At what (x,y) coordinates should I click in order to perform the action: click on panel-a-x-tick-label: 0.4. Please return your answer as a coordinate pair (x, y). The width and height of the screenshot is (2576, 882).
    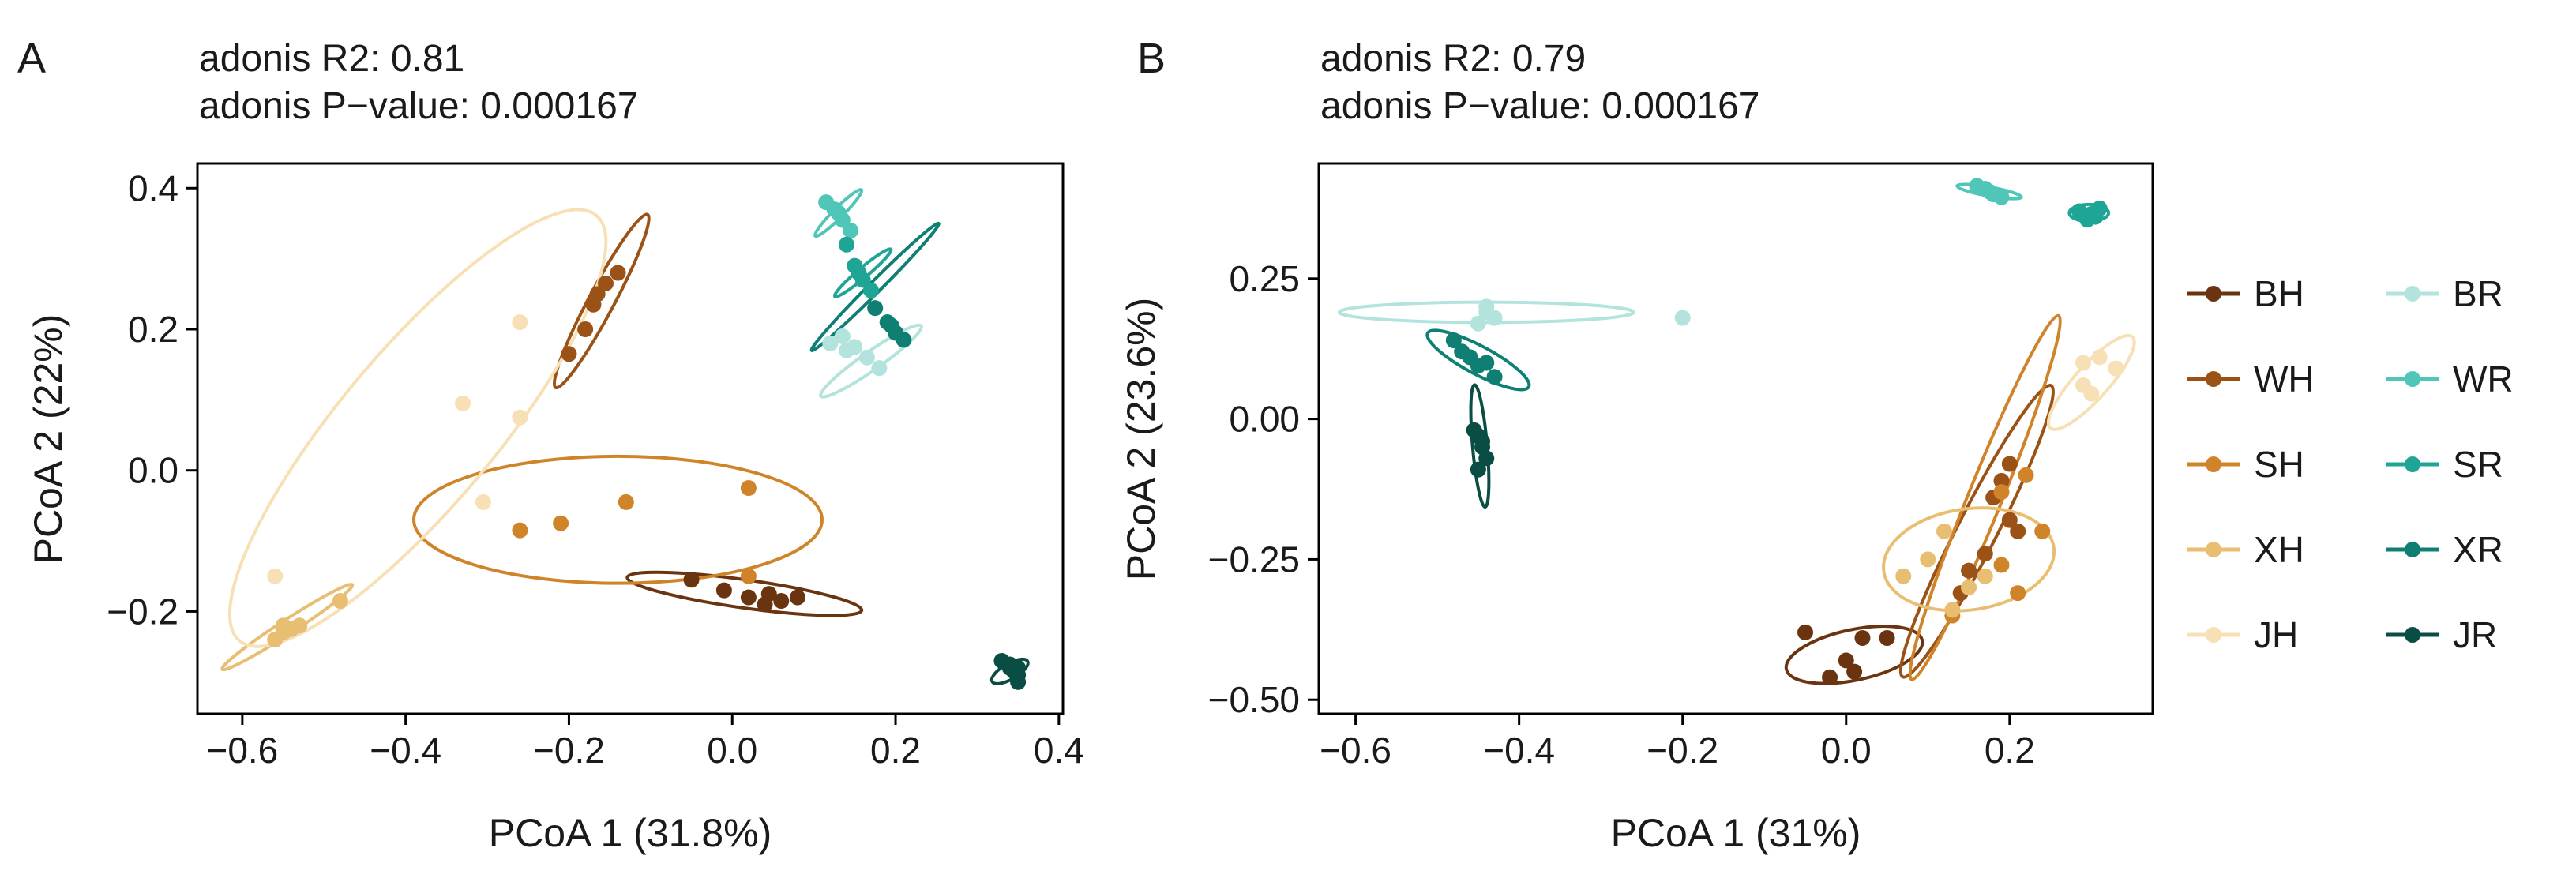
    Looking at the image, I should click on (1059, 751).